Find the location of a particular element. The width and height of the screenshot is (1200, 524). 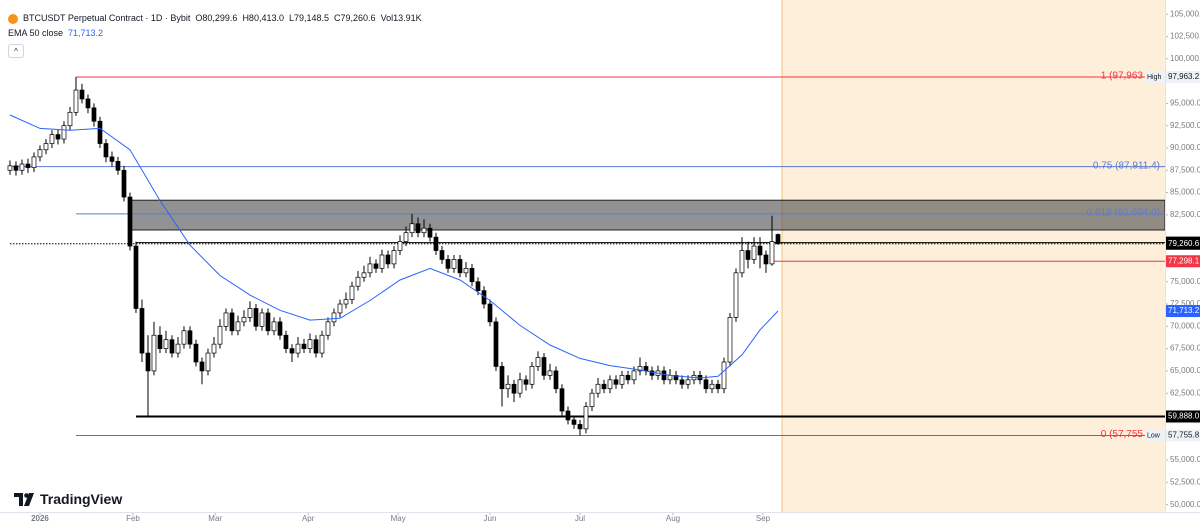

y-tick-label: 70,000.0 is located at coordinates (1185, 325).